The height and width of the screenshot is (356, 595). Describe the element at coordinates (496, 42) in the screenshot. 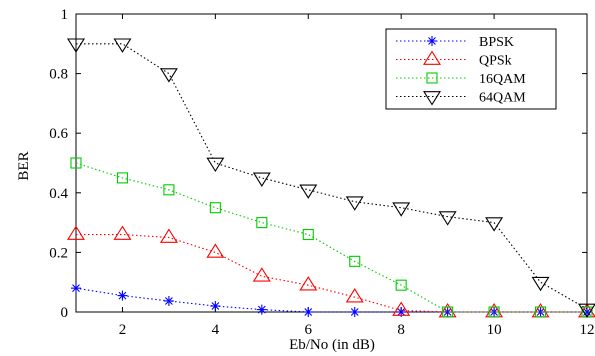

I see `legend-label: BPSK` at that location.